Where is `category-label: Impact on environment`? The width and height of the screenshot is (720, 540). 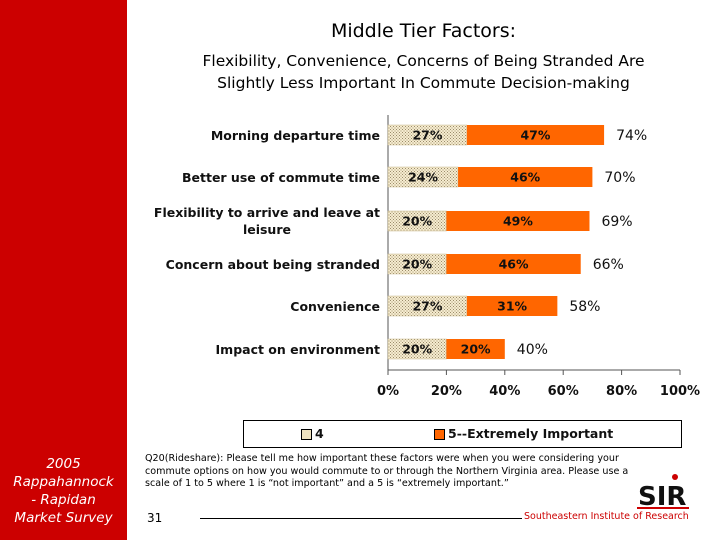 category-label: Impact on environment is located at coordinates (298, 349).